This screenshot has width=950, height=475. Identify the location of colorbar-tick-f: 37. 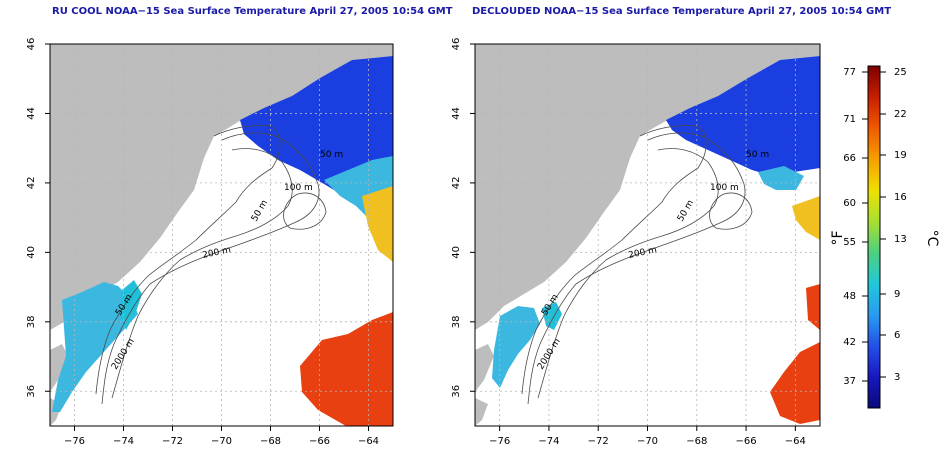
(849, 381).